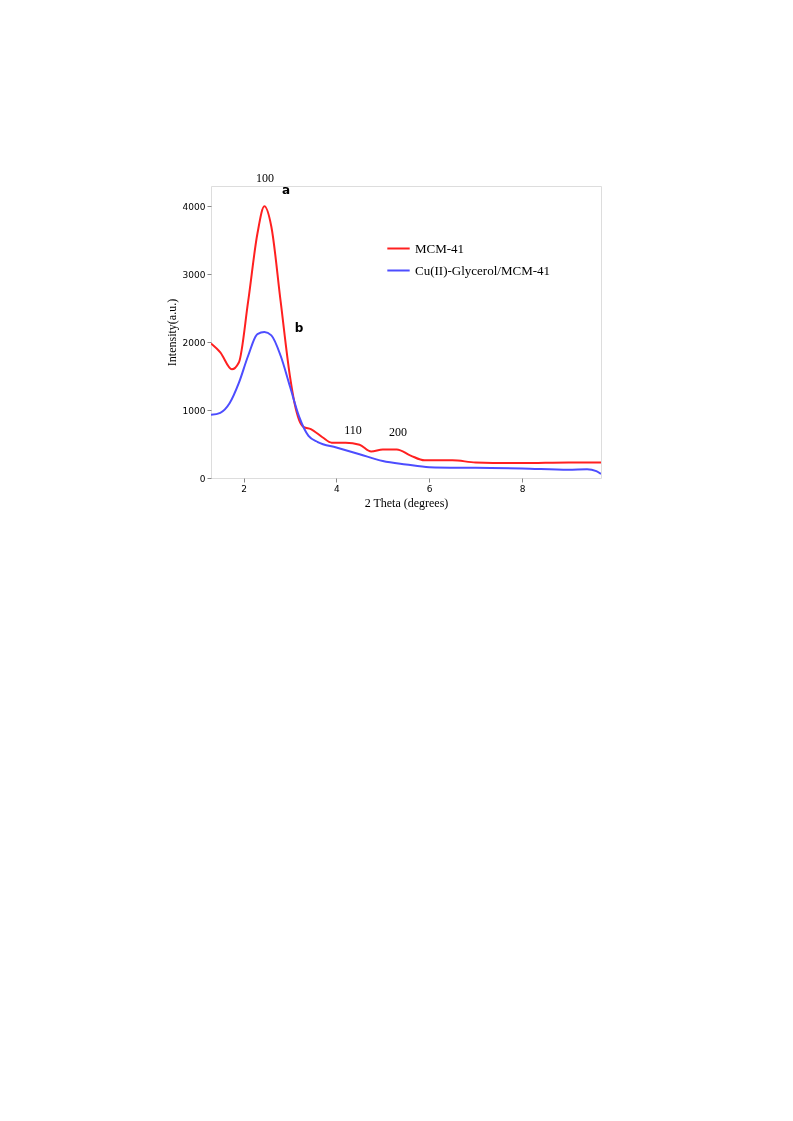 The height and width of the screenshot is (1121, 793). I want to click on legend-label: Cu(II)-Glycerol/MCM-41, so click(483, 270).